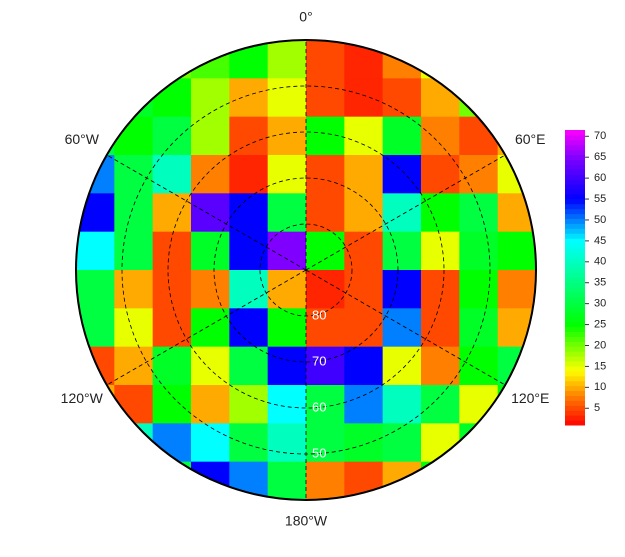 This screenshot has height=557, width=625. What do you see at coordinates (600, 136) in the screenshot?
I see `colorbar-tick-label: 70` at bounding box center [600, 136].